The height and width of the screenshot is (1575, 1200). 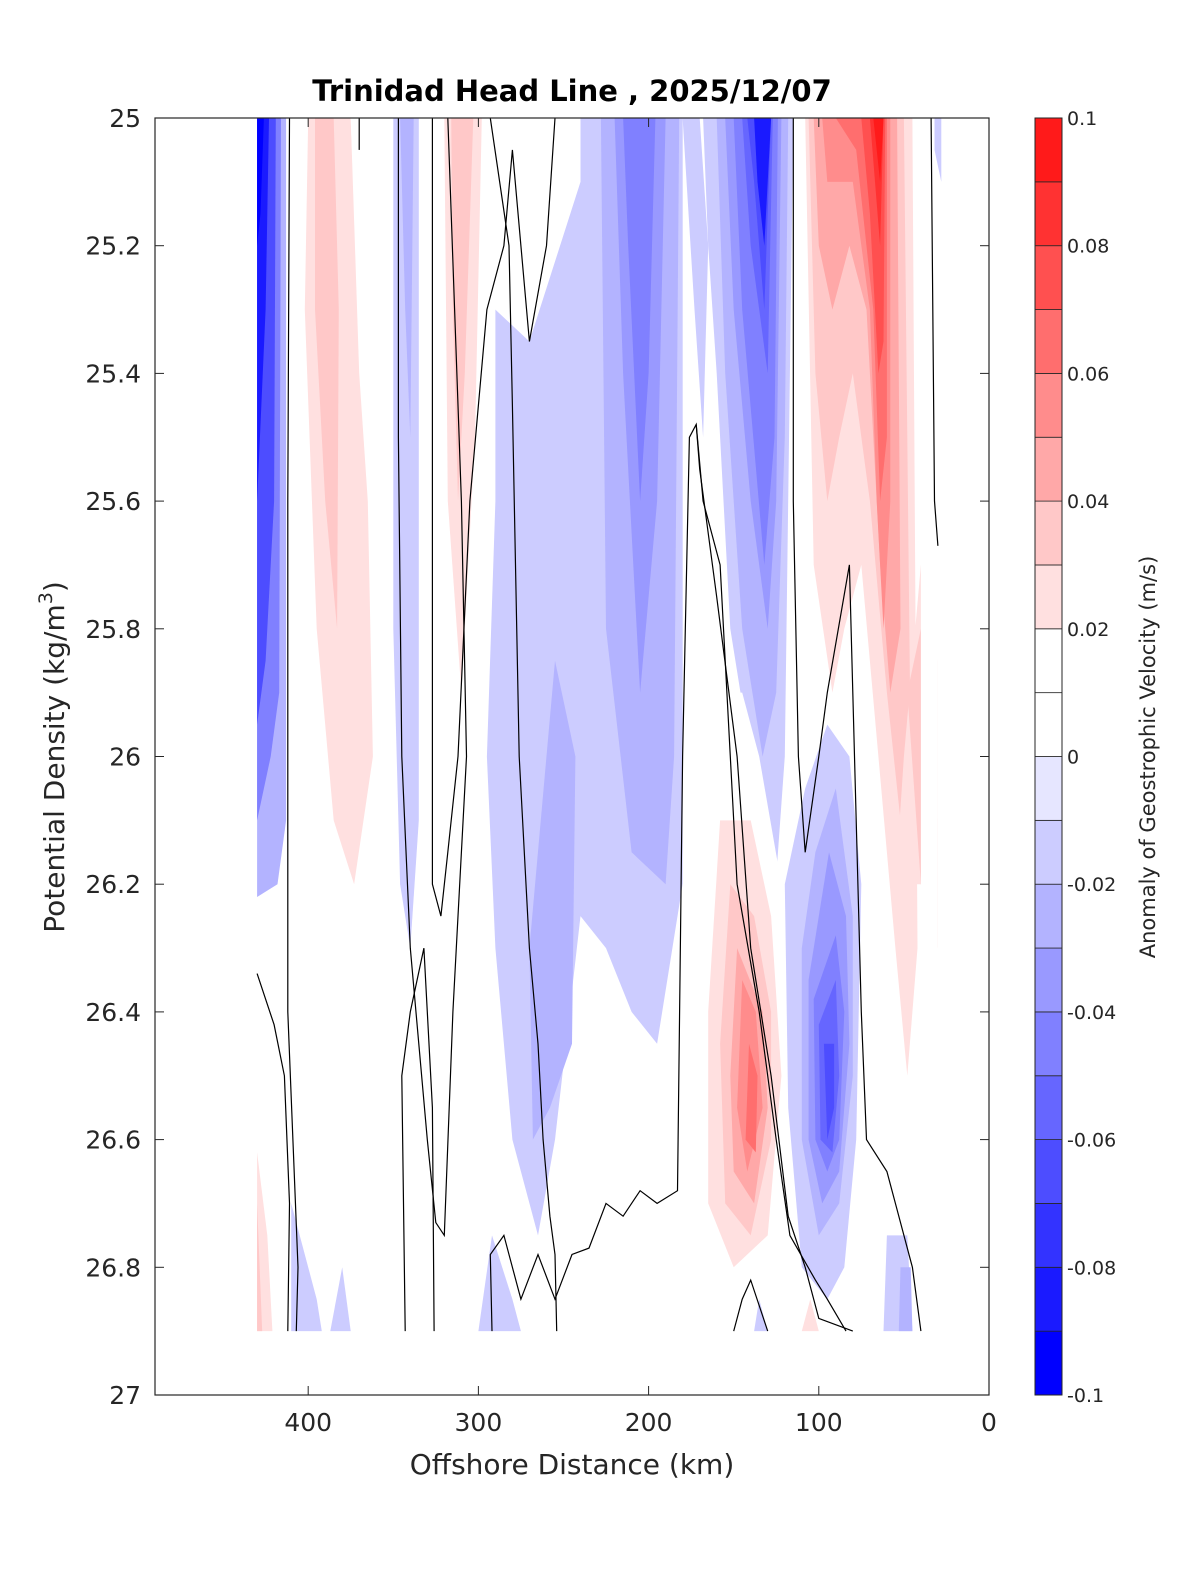 I want to click on y-axis-label-superscript: 3, so click(x=46, y=598).